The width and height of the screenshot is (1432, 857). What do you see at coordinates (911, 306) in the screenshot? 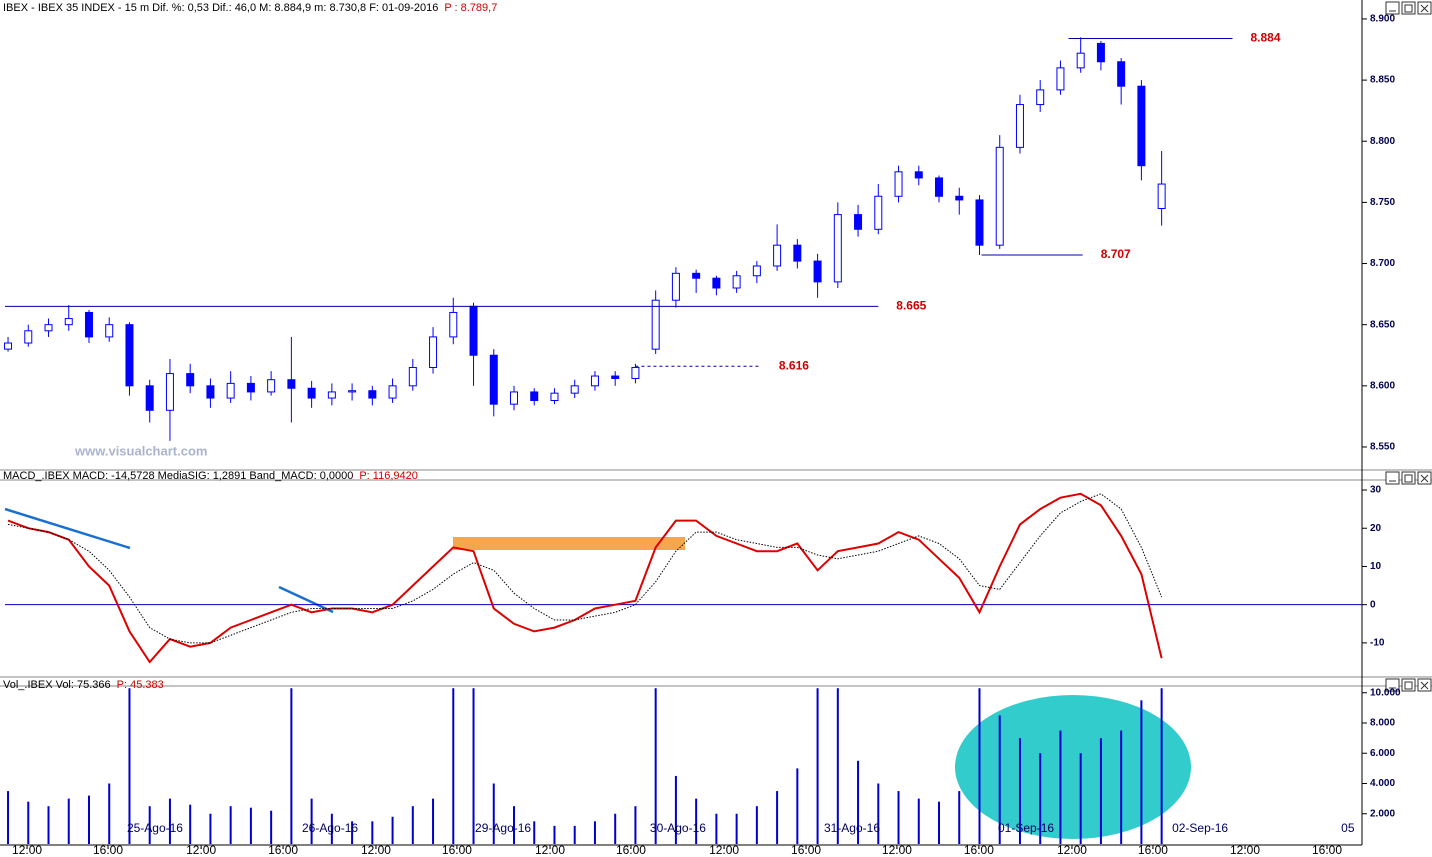
I see `level-label: 8.665` at bounding box center [911, 306].